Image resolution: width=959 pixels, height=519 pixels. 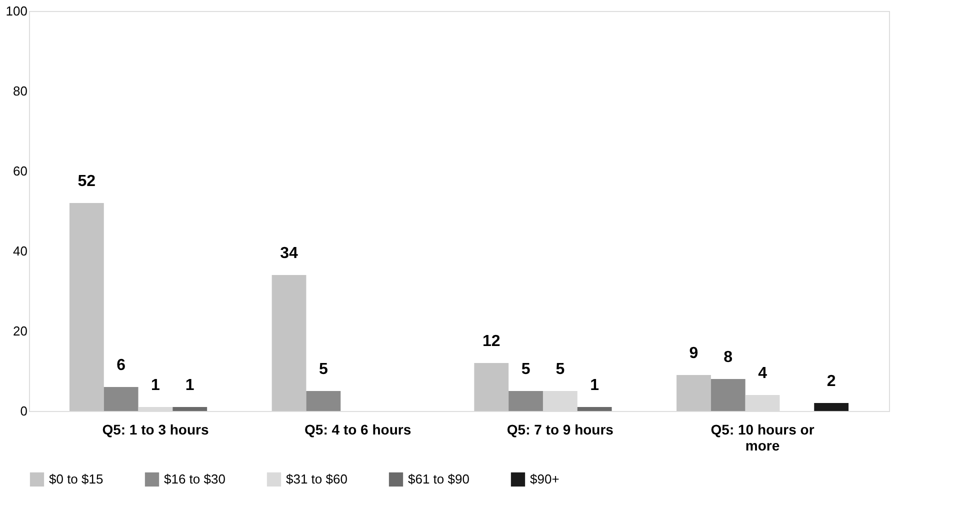 What do you see at coordinates (317, 478) in the screenshot?
I see `legend-label: $31 to $60` at bounding box center [317, 478].